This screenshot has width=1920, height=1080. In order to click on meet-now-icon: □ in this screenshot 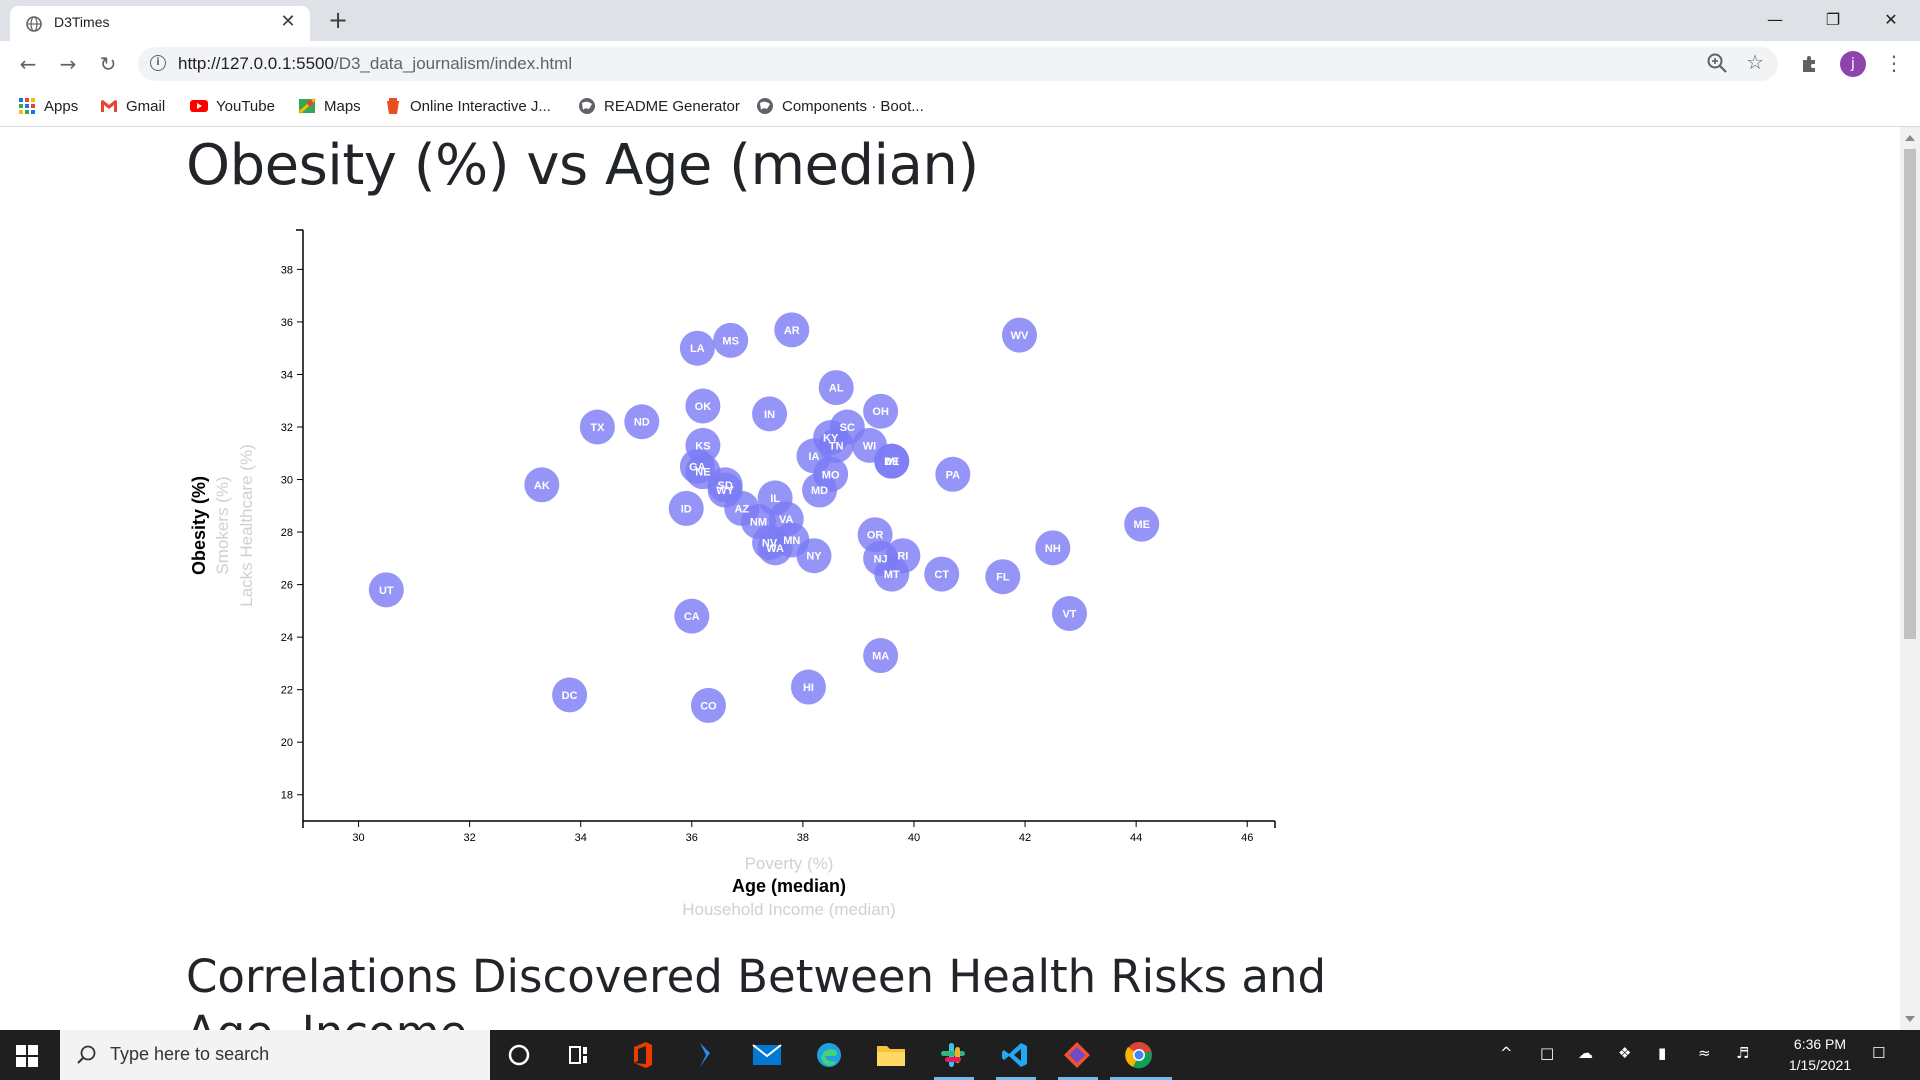, I will do `click(1547, 1053)`.